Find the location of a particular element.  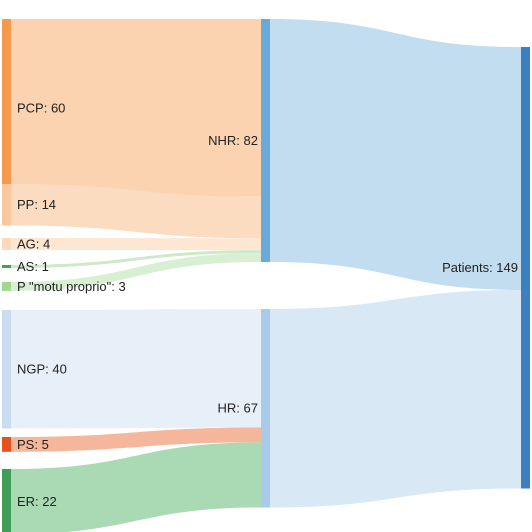

node-label-ag: AG: 4 is located at coordinates (33, 243).